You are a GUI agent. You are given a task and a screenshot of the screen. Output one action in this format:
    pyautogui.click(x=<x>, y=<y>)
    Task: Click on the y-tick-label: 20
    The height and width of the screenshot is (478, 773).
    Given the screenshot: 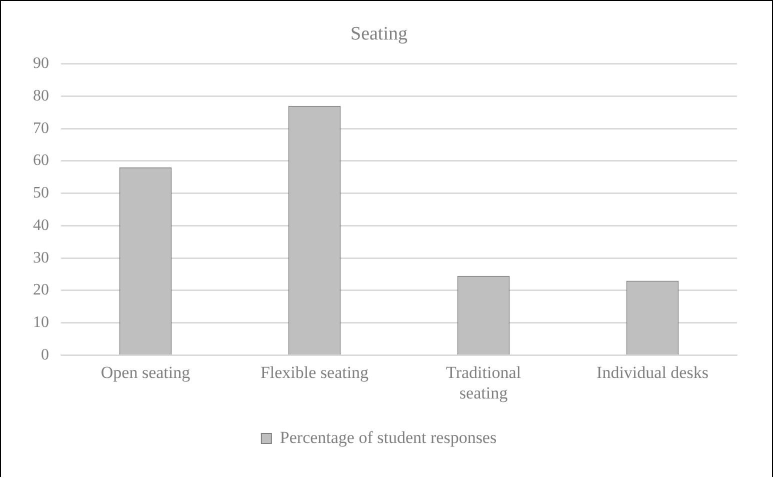 What is the action you would take?
    pyautogui.click(x=41, y=290)
    